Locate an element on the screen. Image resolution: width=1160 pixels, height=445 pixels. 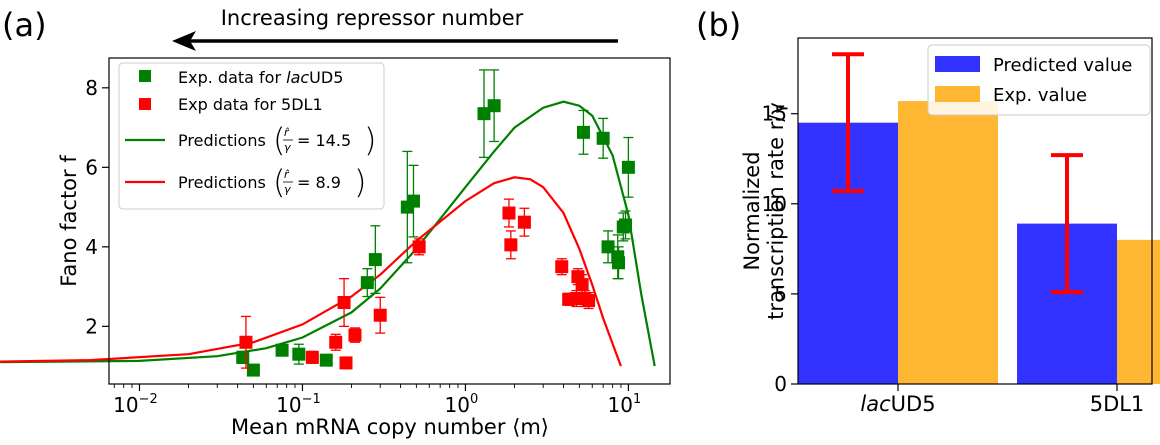
y-tick-label-1: 4 is located at coordinates (91, 247).